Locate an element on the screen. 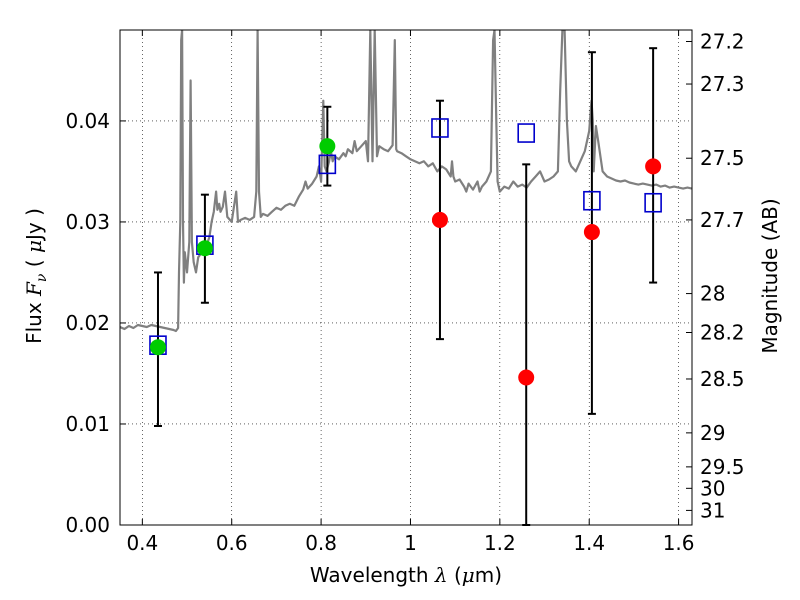 The height and width of the screenshot is (600, 800). x-tick-label-3: 1 is located at coordinates (410, 543).